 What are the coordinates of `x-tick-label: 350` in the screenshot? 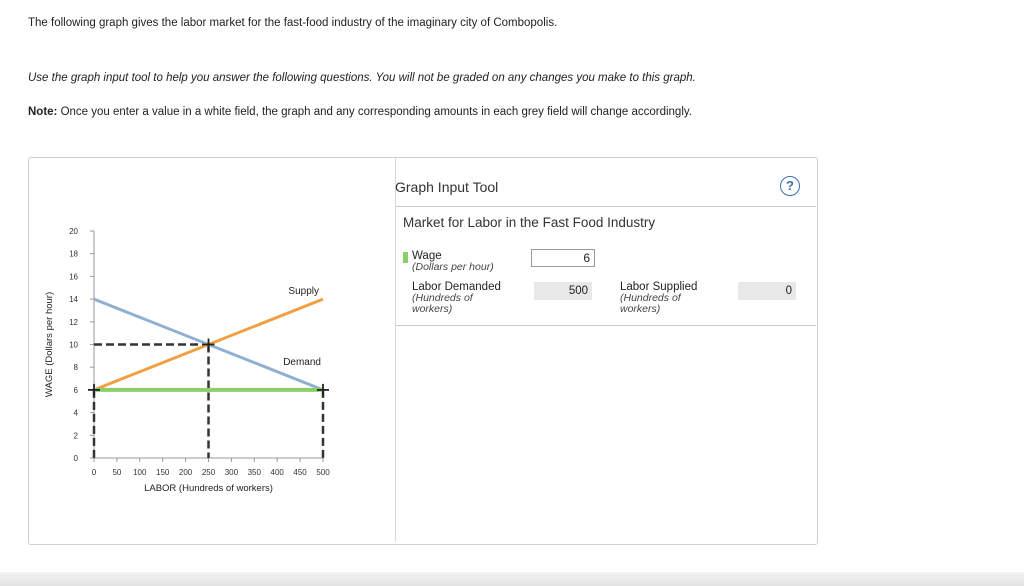 It's located at (255, 472).